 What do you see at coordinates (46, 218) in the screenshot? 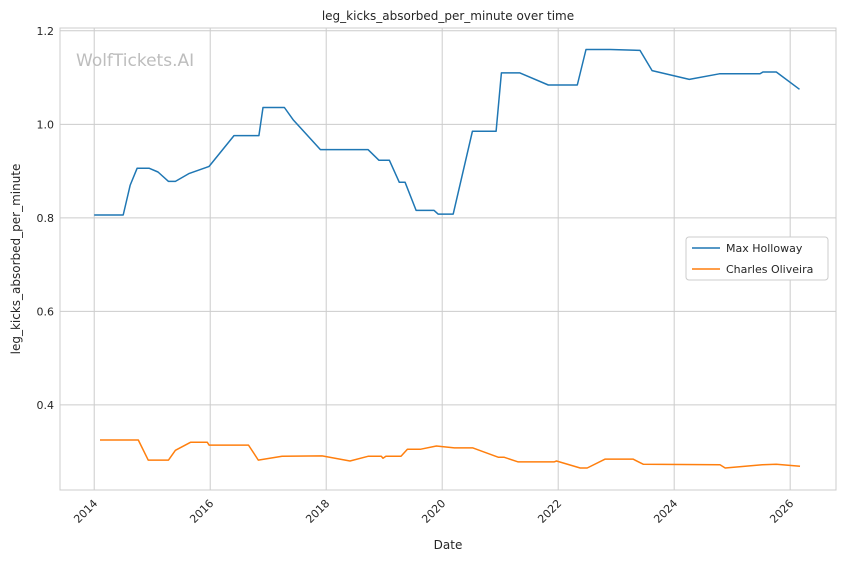
I see `y-tick-label: 0.8` at bounding box center [46, 218].